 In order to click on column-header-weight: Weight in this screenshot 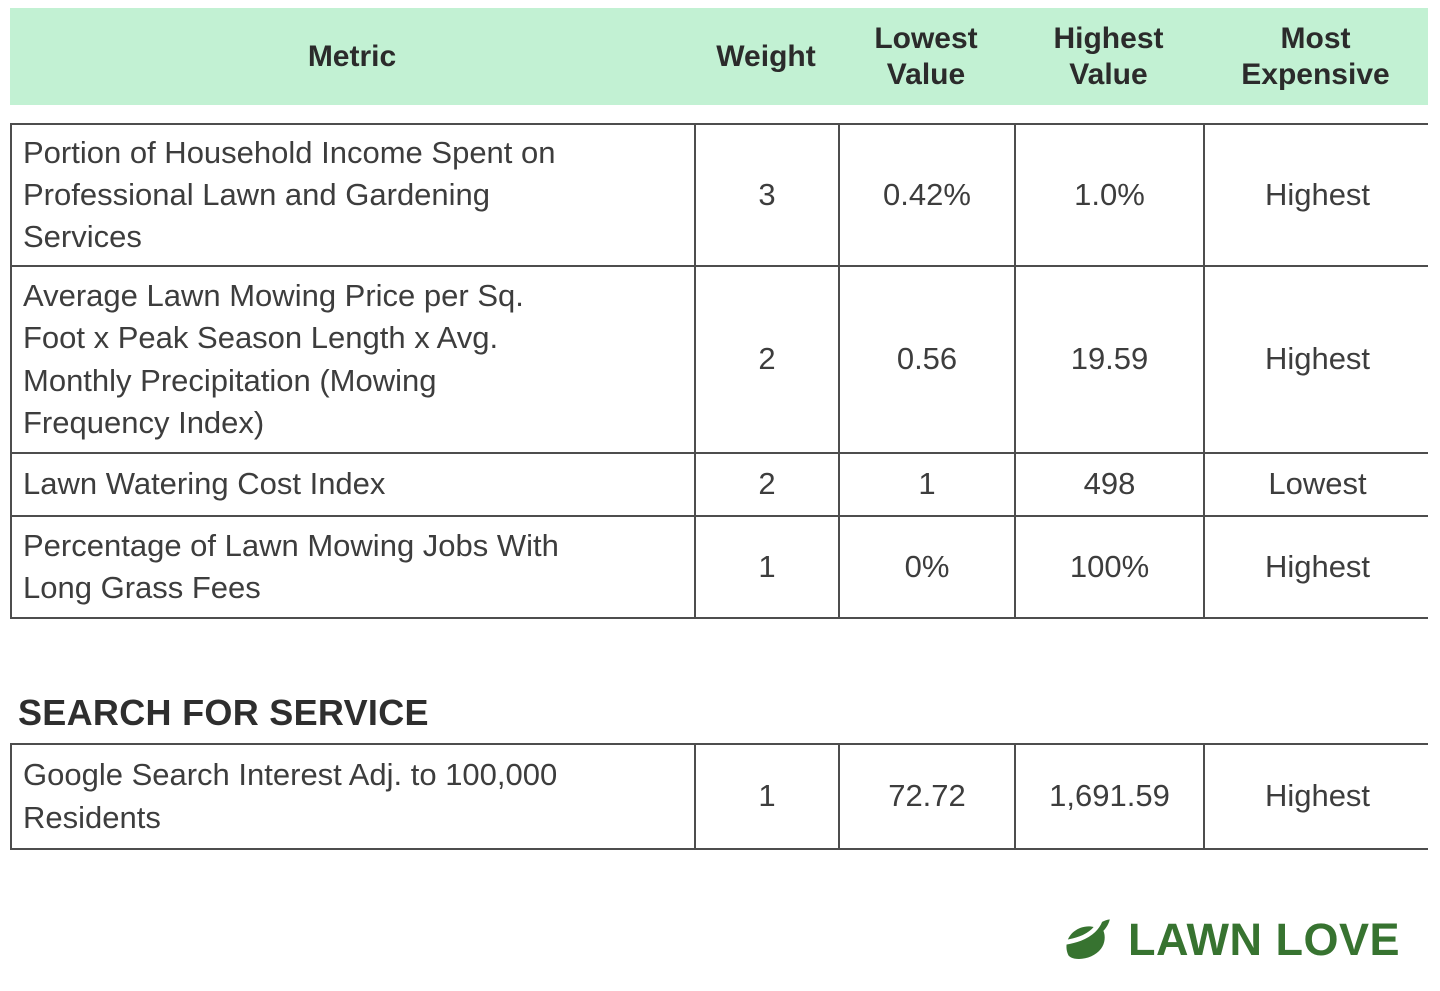, I will do `click(766, 56)`.